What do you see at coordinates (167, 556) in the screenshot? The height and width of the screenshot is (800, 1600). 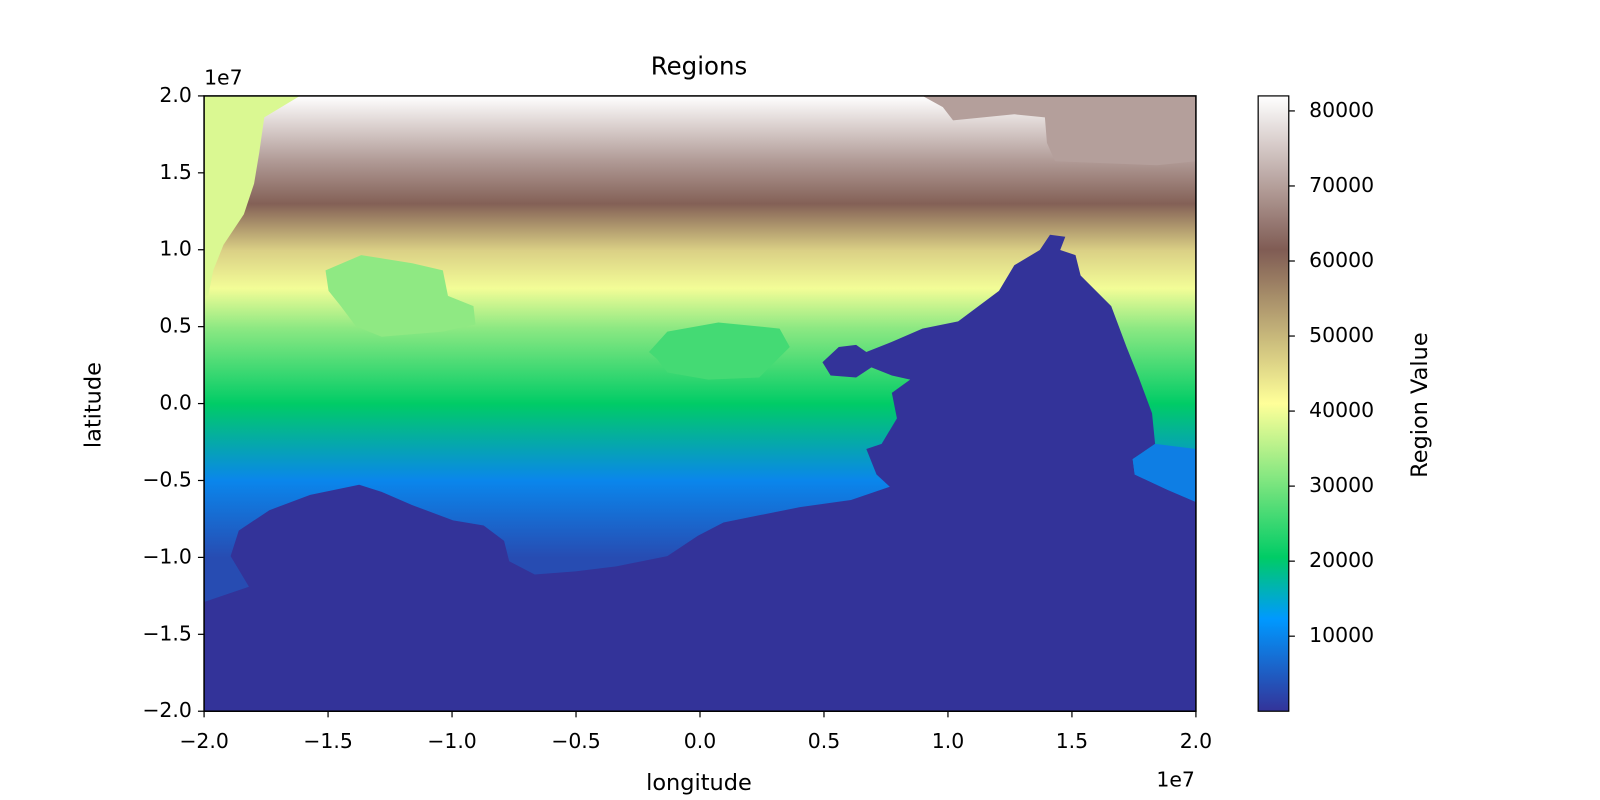 I see `y-tick-label: −1.0` at bounding box center [167, 556].